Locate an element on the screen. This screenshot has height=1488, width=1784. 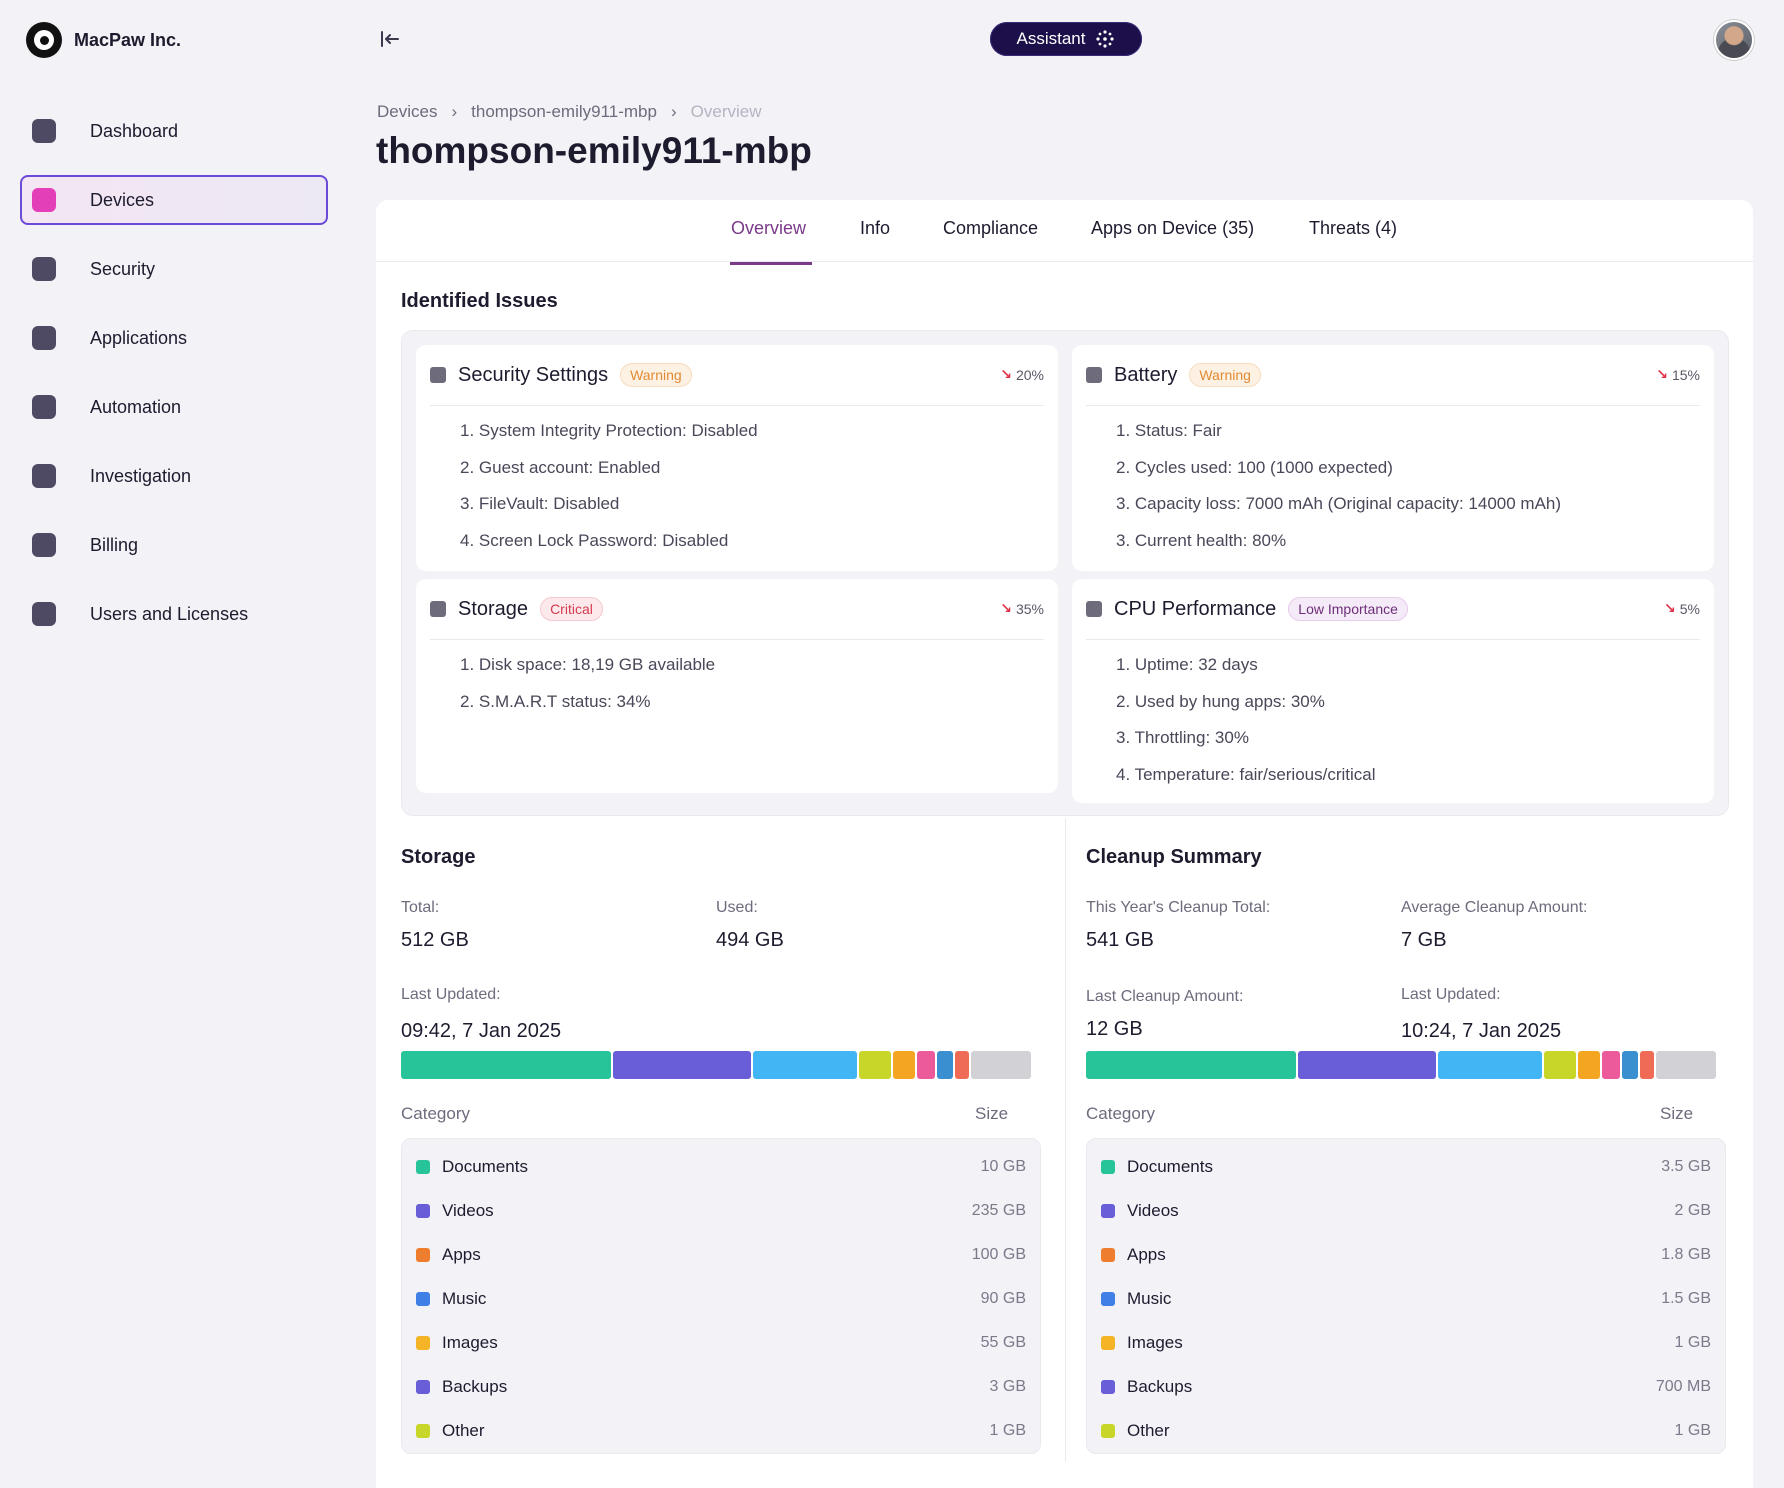
storage-total-label: Total: is located at coordinates (420, 907).